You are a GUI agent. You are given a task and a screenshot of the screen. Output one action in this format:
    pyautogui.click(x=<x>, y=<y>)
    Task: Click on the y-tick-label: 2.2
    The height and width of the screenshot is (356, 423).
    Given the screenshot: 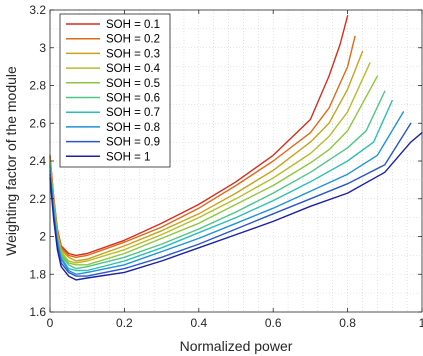 What is the action you would take?
    pyautogui.click(x=37, y=199)
    